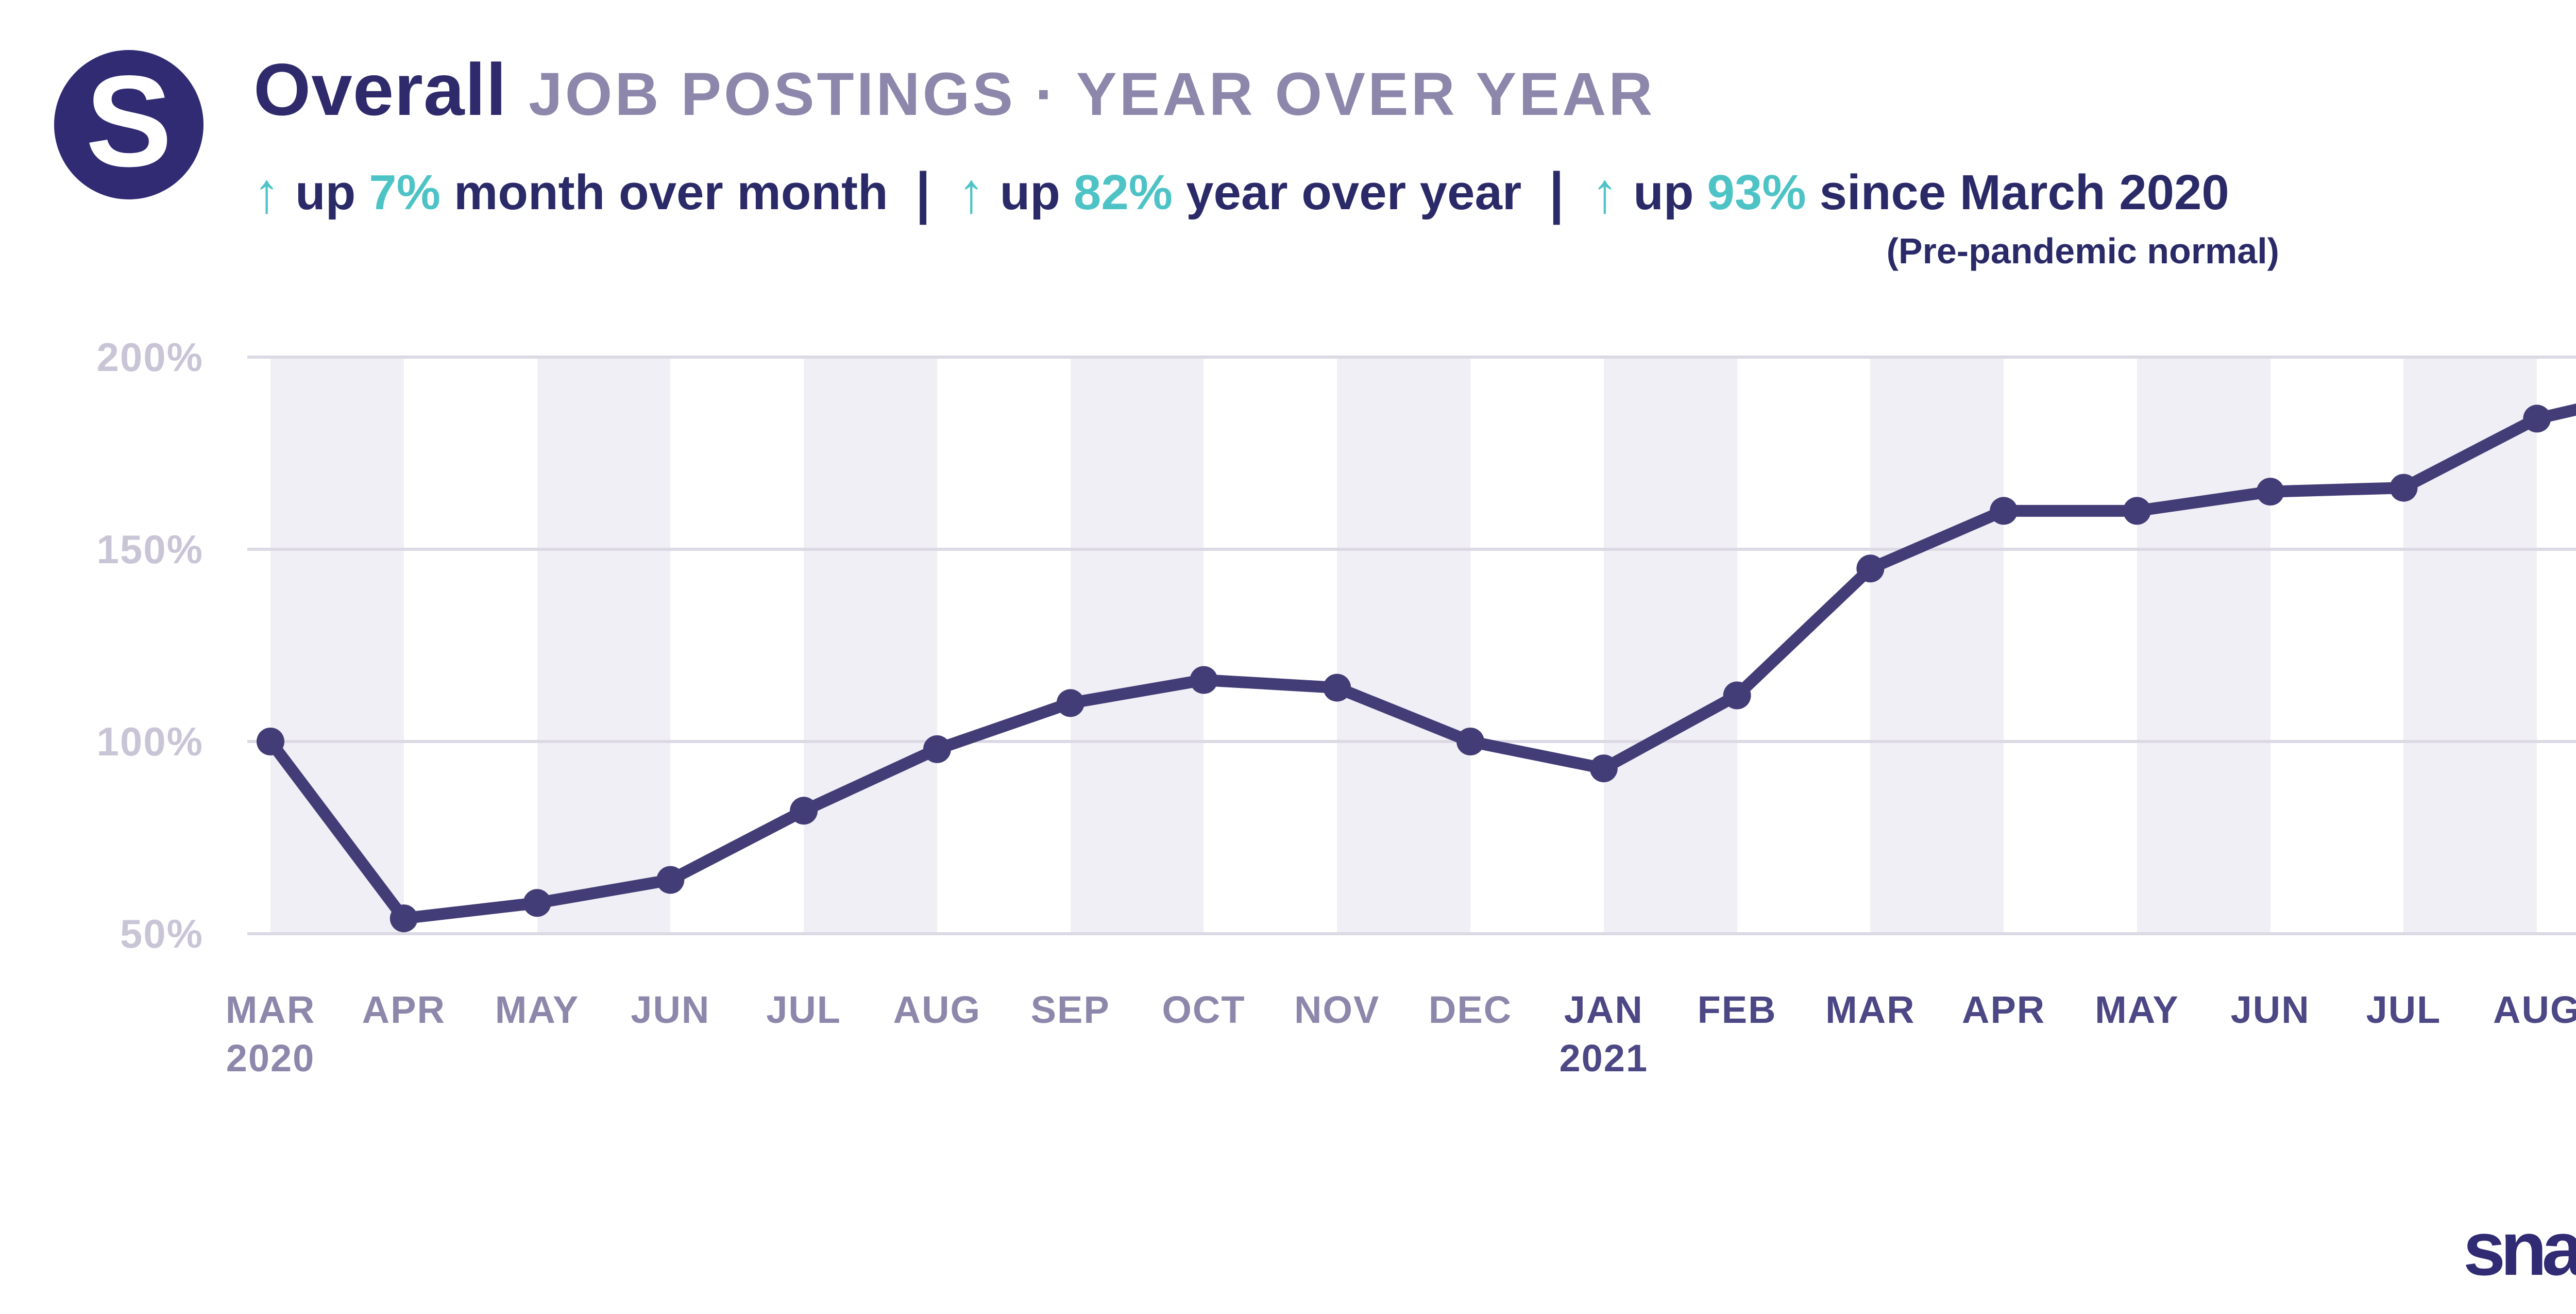  I want to click on page-title: Overall, so click(380, 90).